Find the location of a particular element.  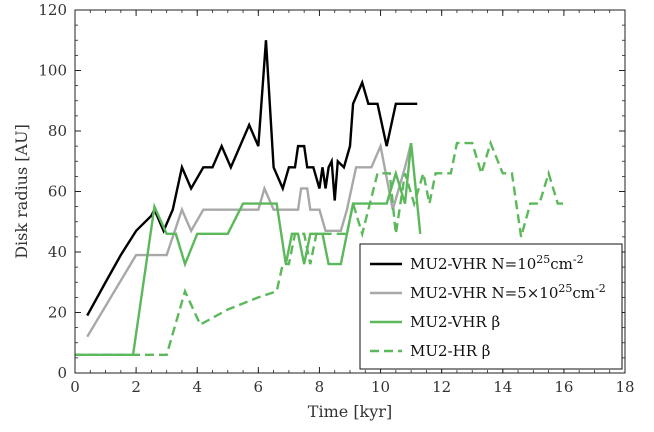

x-tick-label: 8 is located at coordinates (320, 387).